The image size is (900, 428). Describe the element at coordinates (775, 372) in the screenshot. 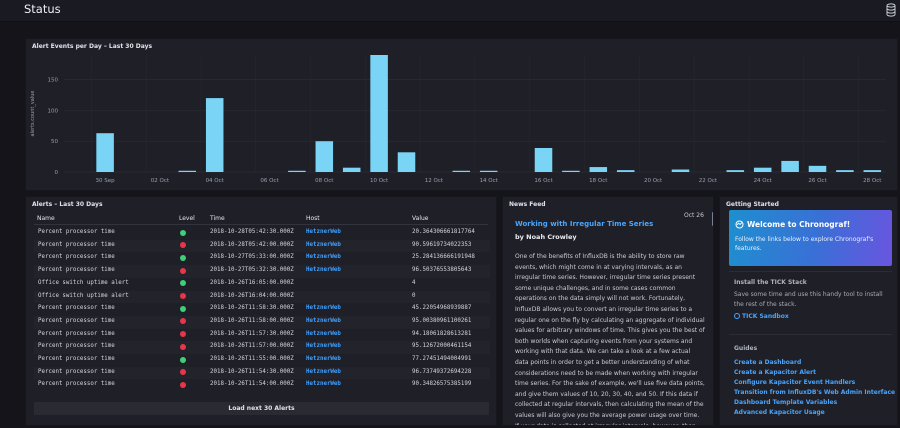

I see `guide-link-create-kapacitor-alert: Create a Kapacitor Alert` at that location.